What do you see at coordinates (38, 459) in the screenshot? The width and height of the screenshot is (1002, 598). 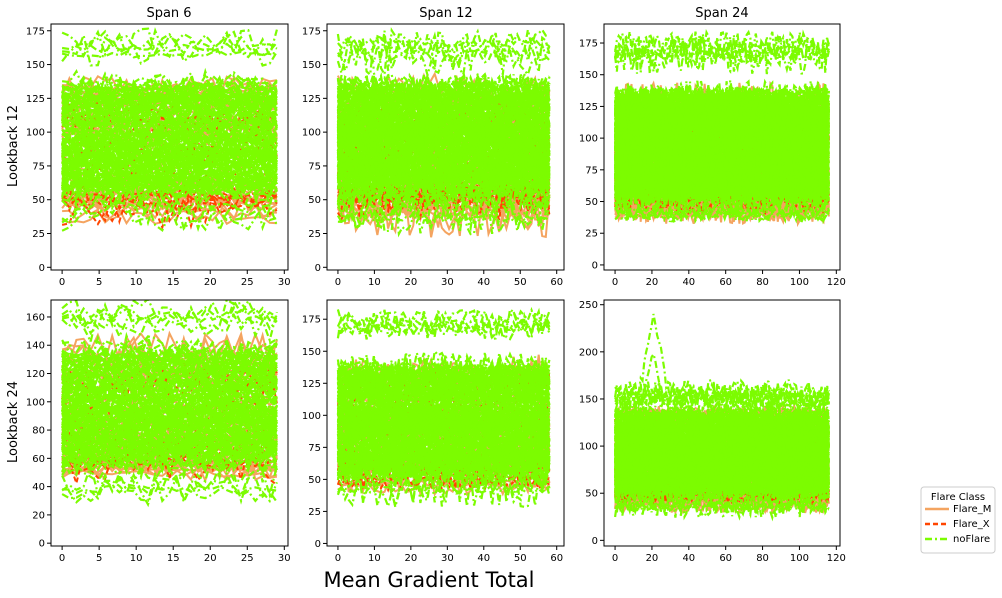 I see `y-tick-label: 60` at bounding box center [38, 459].